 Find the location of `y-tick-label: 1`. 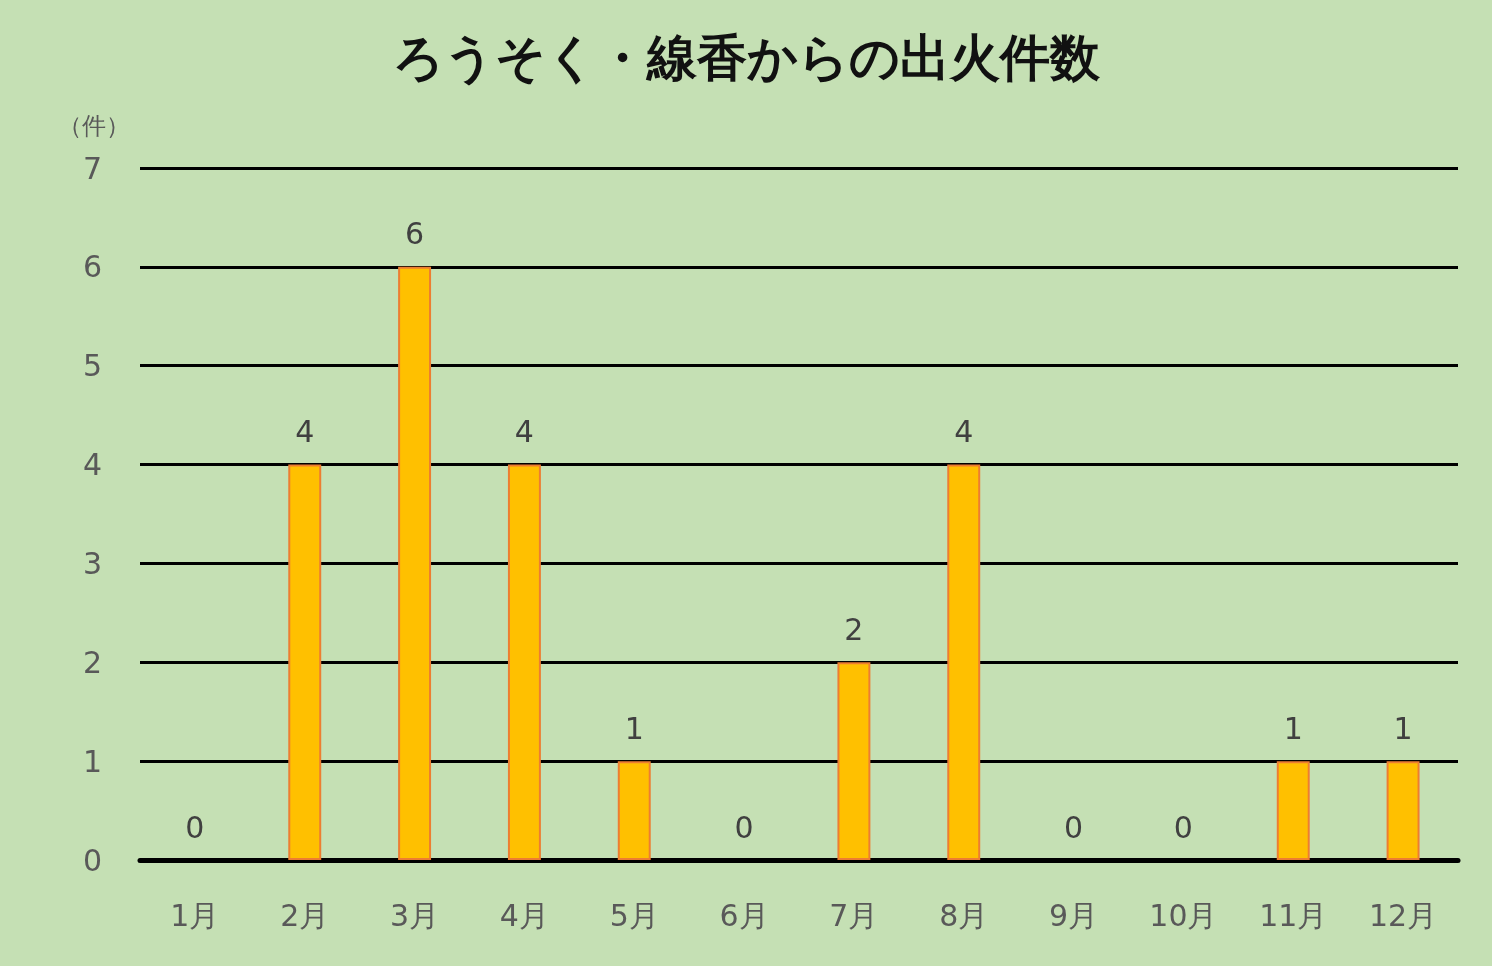

y-tick-label: 1 is located at coordinates (92, 761).